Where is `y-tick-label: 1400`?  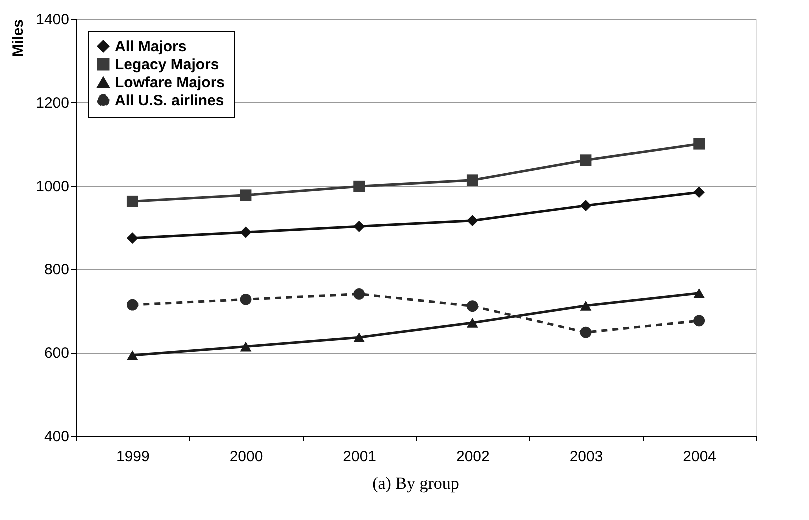
y-tick-label: 1400 is located at coordinates (53, 20).